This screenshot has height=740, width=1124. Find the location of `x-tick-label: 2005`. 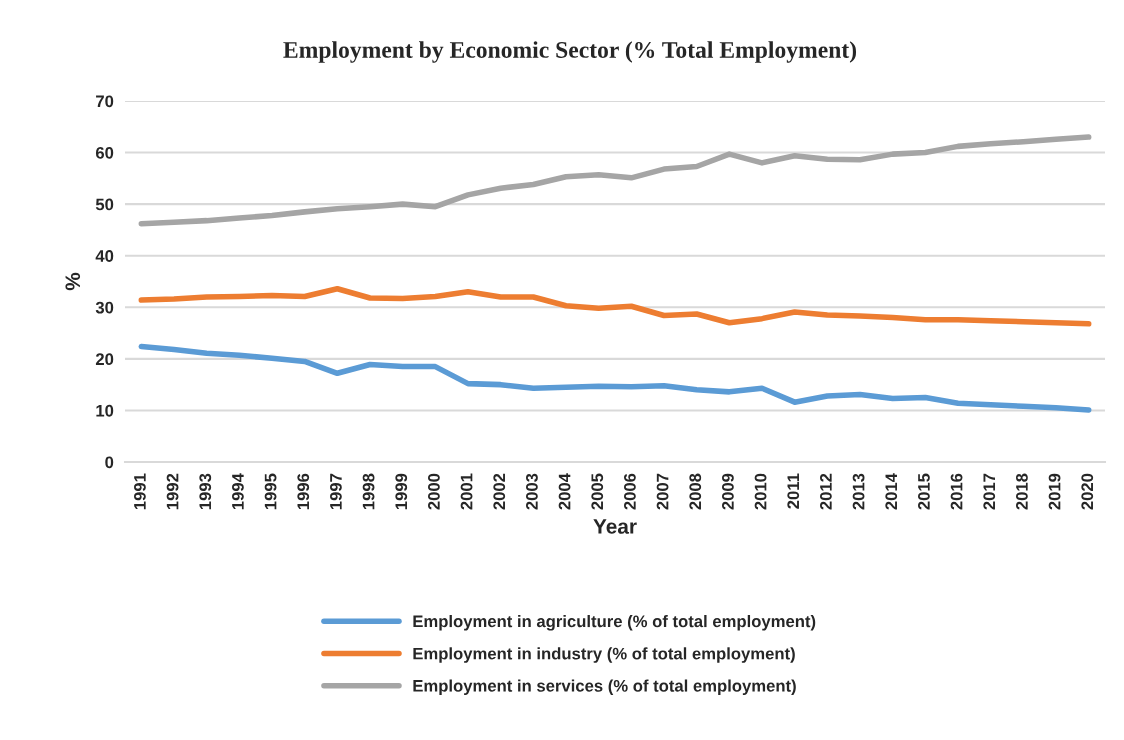

x-tick-label: 2005 is located at coordinates (597, 491).